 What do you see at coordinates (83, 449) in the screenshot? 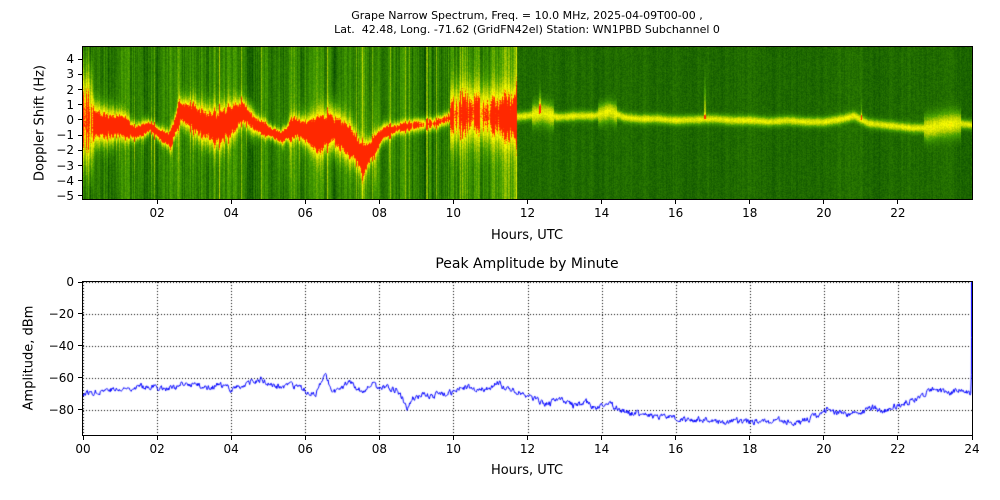
I see `amplitude-x-tick-label: 00` at bounding box center [83, 449].